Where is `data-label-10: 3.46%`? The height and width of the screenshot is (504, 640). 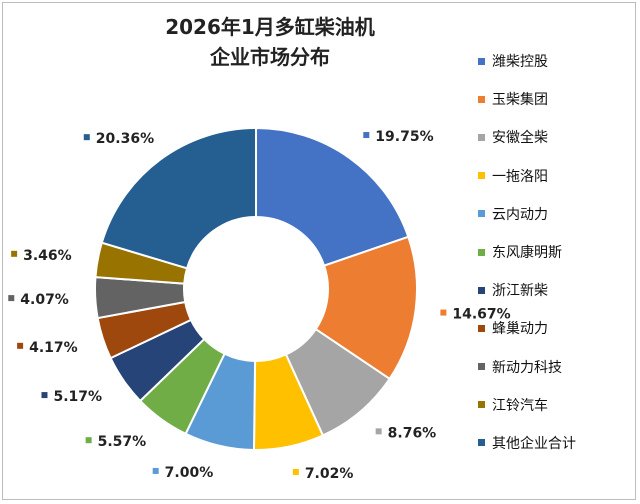 data-label-10: 3.46% is located at coordinates (41, 256).